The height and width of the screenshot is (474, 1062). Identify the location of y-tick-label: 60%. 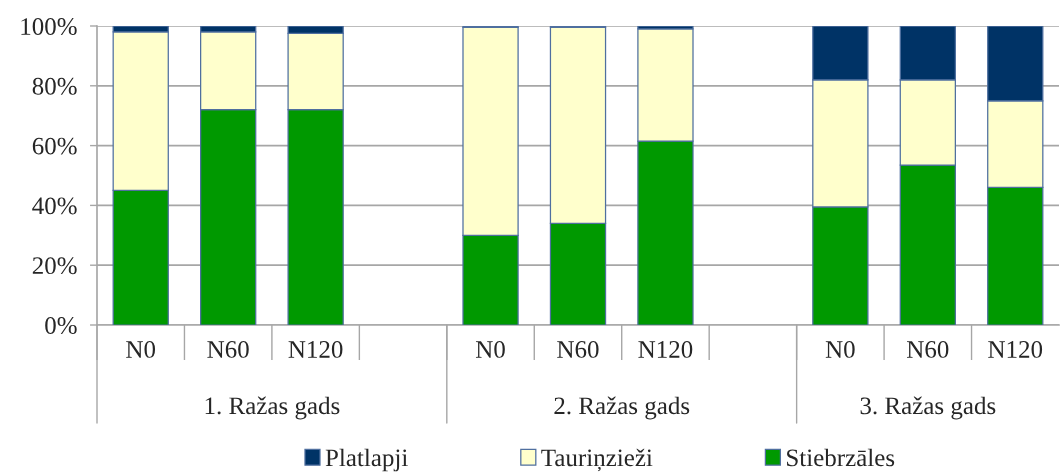
(54, 146).